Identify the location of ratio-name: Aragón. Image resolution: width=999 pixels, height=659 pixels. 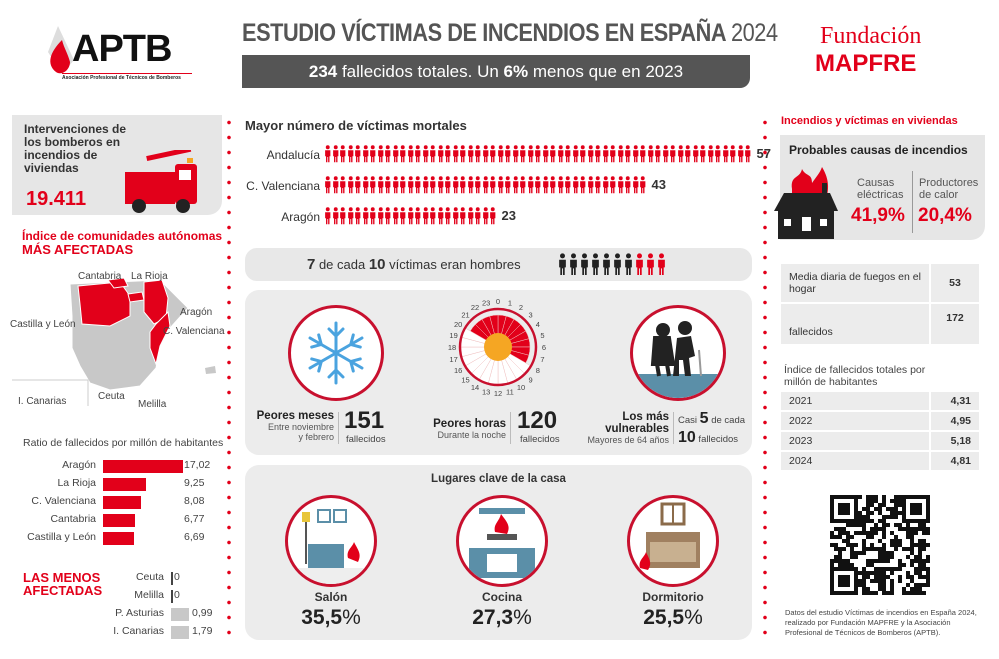
(79, 465).